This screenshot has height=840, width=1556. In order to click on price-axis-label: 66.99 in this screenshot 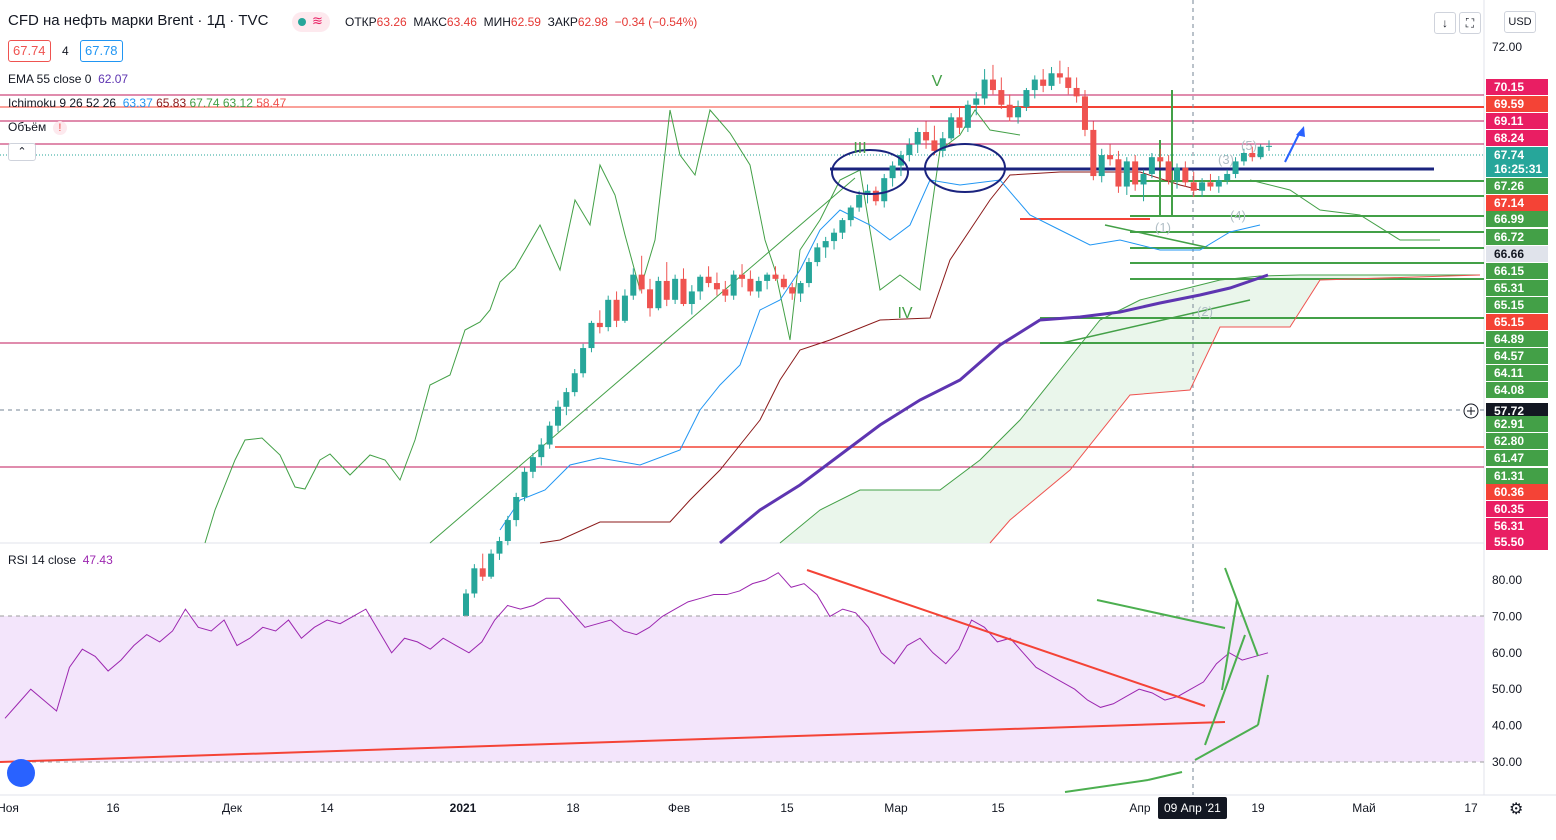, I will do `click(1517, 219)`.